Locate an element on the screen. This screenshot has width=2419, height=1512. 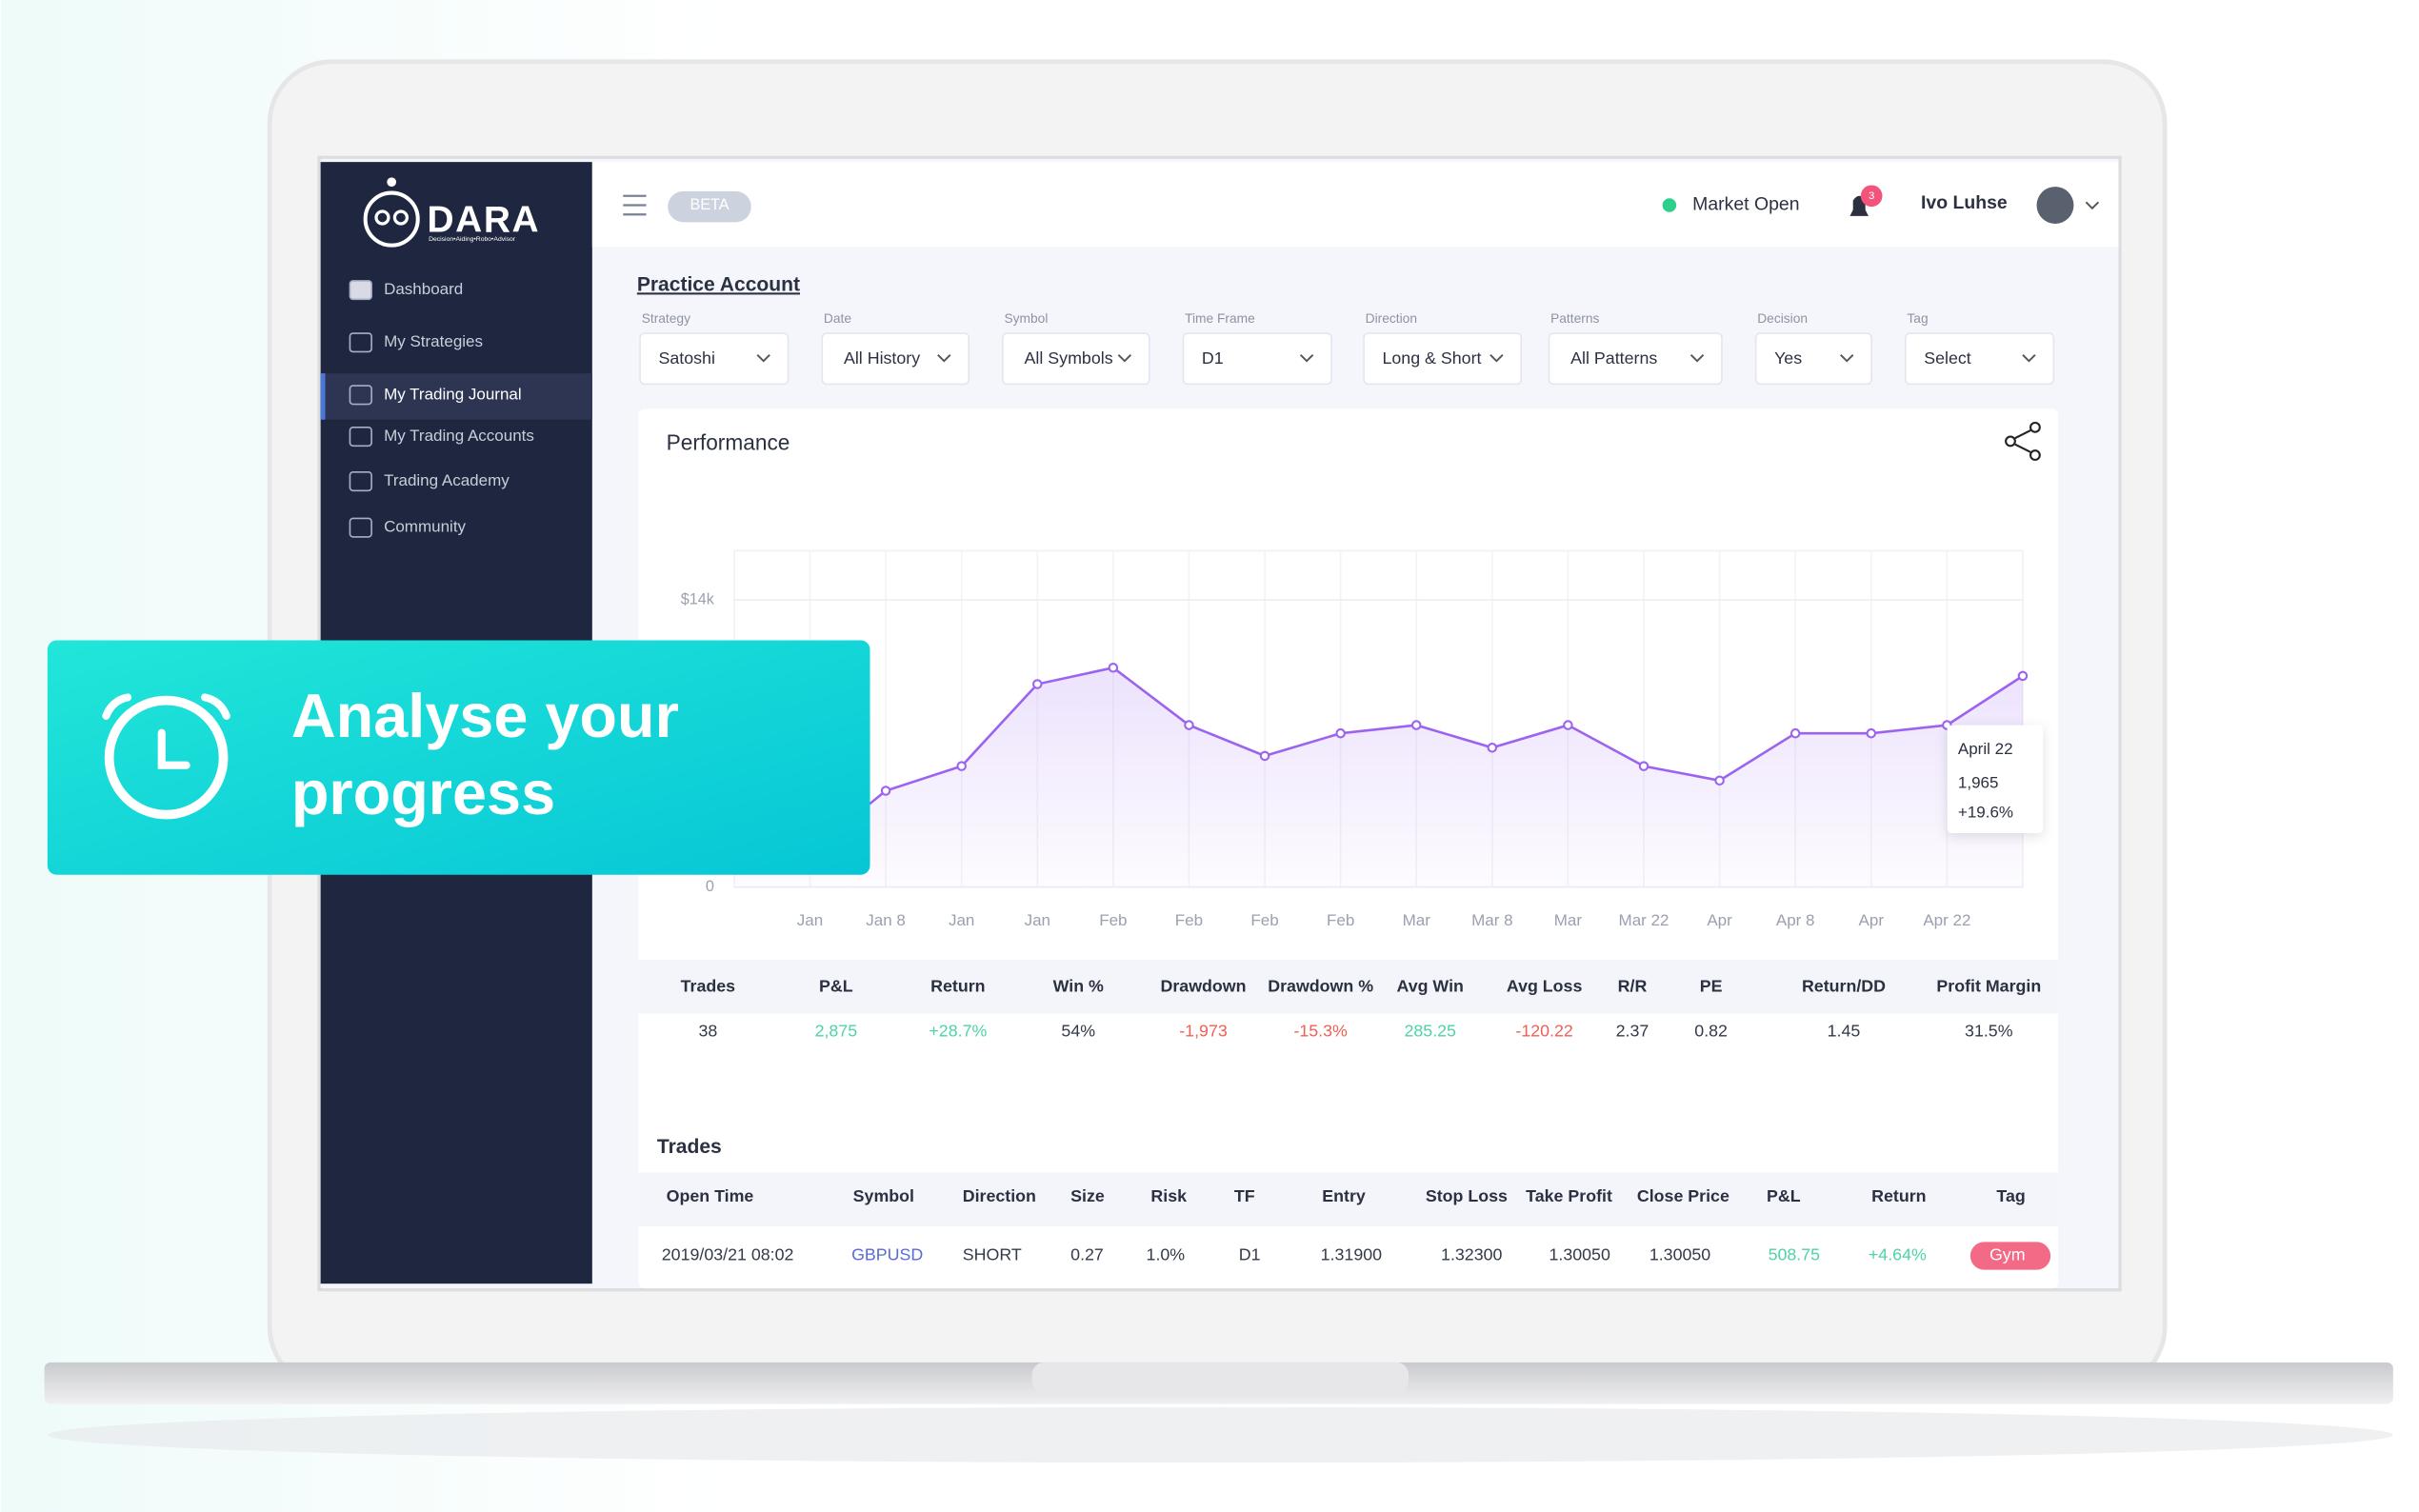
x-tick-label: Mar 8 is located at coordinates (1491, 920).